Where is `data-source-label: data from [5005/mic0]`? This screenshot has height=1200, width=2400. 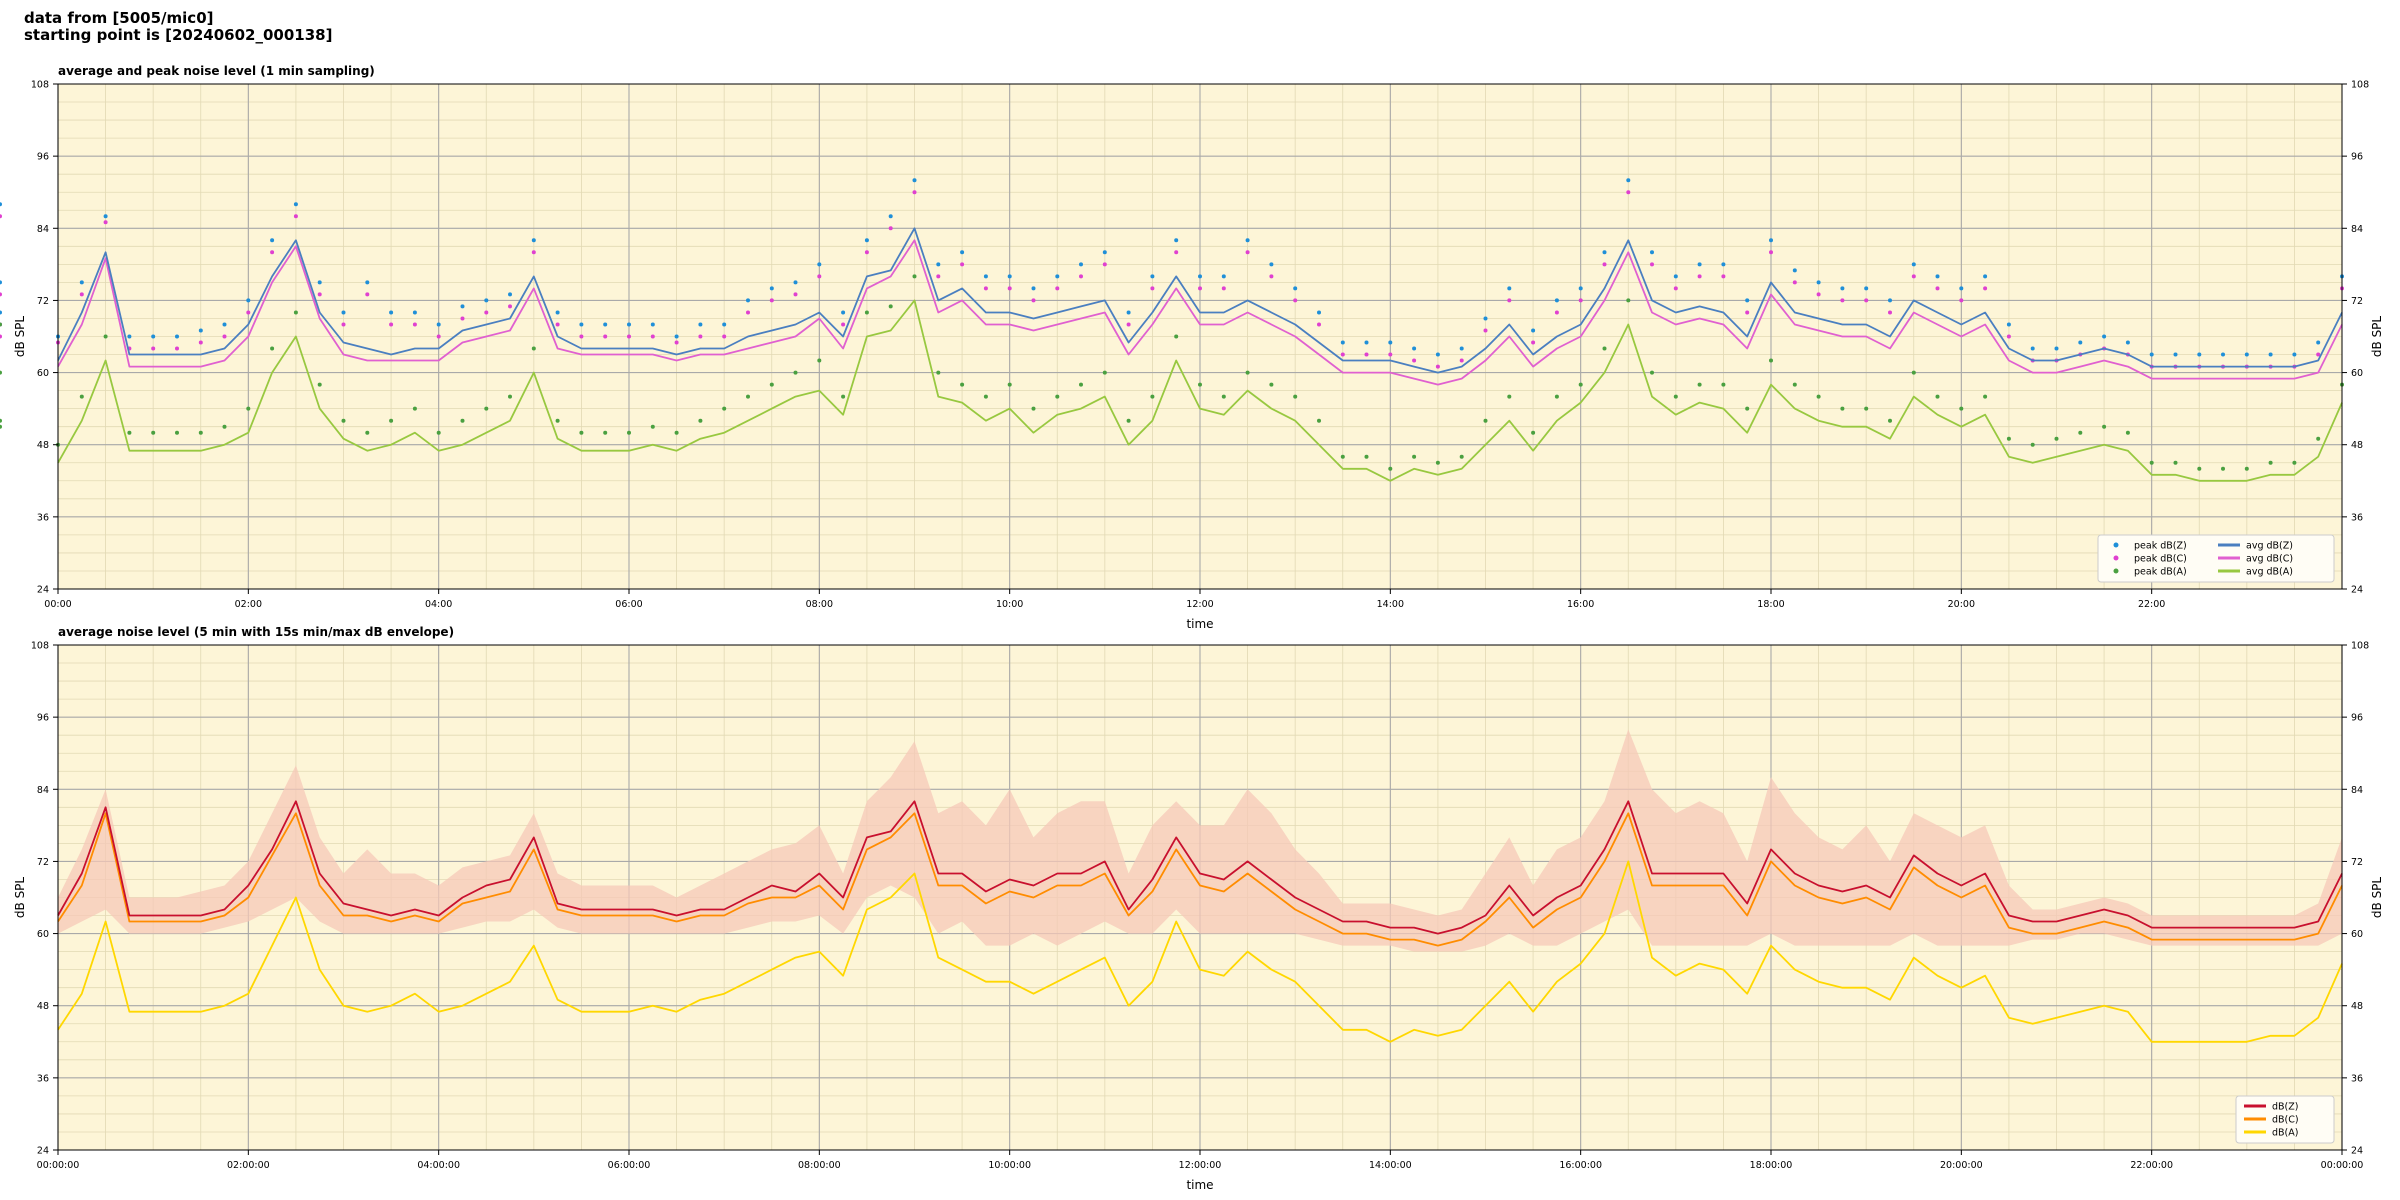
data-source-label: data from [5005/mic0] is located at coordinates (119, 18).